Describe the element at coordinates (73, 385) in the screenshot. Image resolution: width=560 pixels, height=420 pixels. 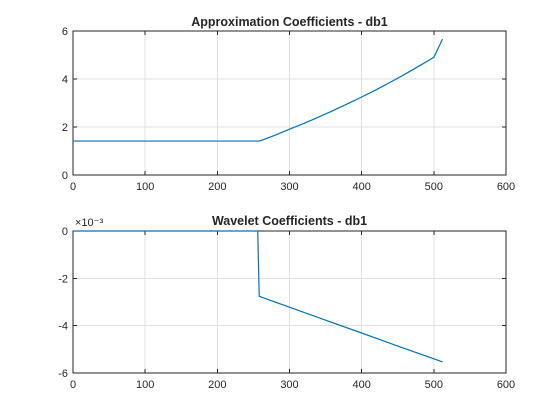
I see `wavelet-x-tick-label: 0` at that location.